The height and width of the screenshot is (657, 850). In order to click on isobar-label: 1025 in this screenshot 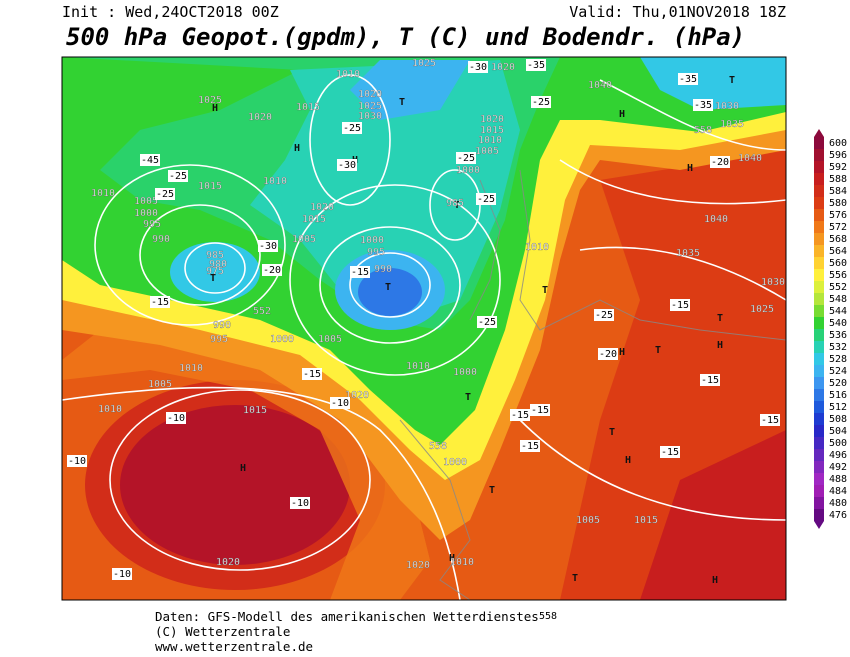, I will do `click(370, 106)`.